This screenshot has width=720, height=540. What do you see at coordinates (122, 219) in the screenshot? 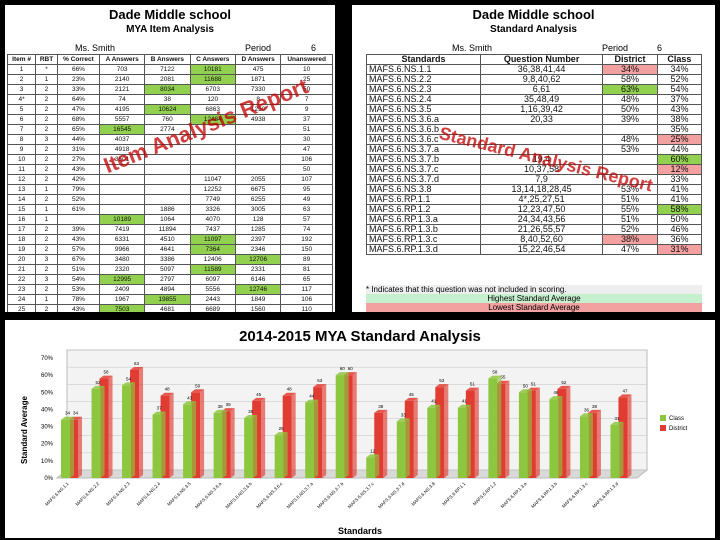
I see `item-cell: 10189` at bounding box center [122, 219].